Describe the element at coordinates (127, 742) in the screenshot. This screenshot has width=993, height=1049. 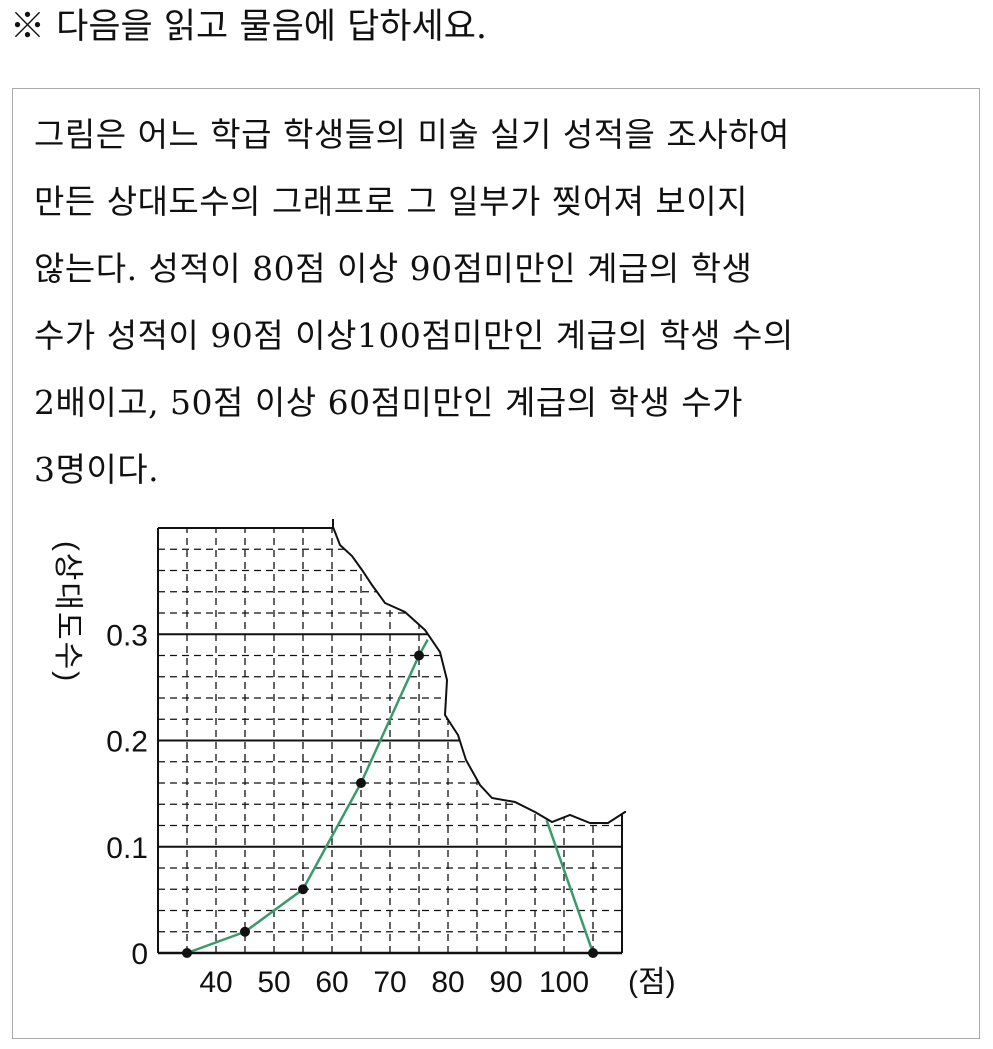
I see `y-tick-label: 0.2` at that location.